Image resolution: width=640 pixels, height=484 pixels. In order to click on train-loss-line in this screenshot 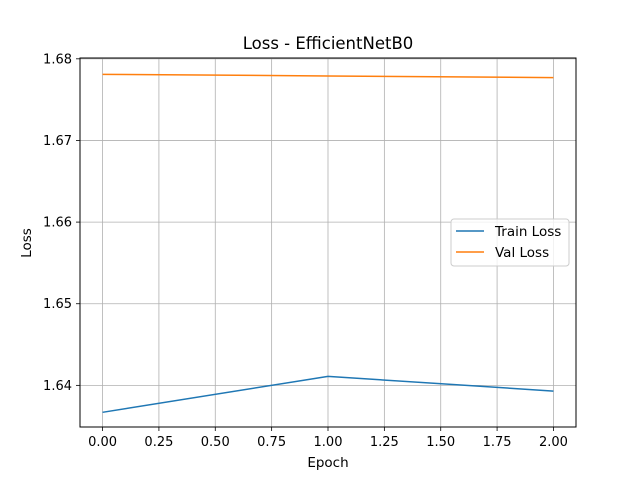, I will do `click(328, 394)`.